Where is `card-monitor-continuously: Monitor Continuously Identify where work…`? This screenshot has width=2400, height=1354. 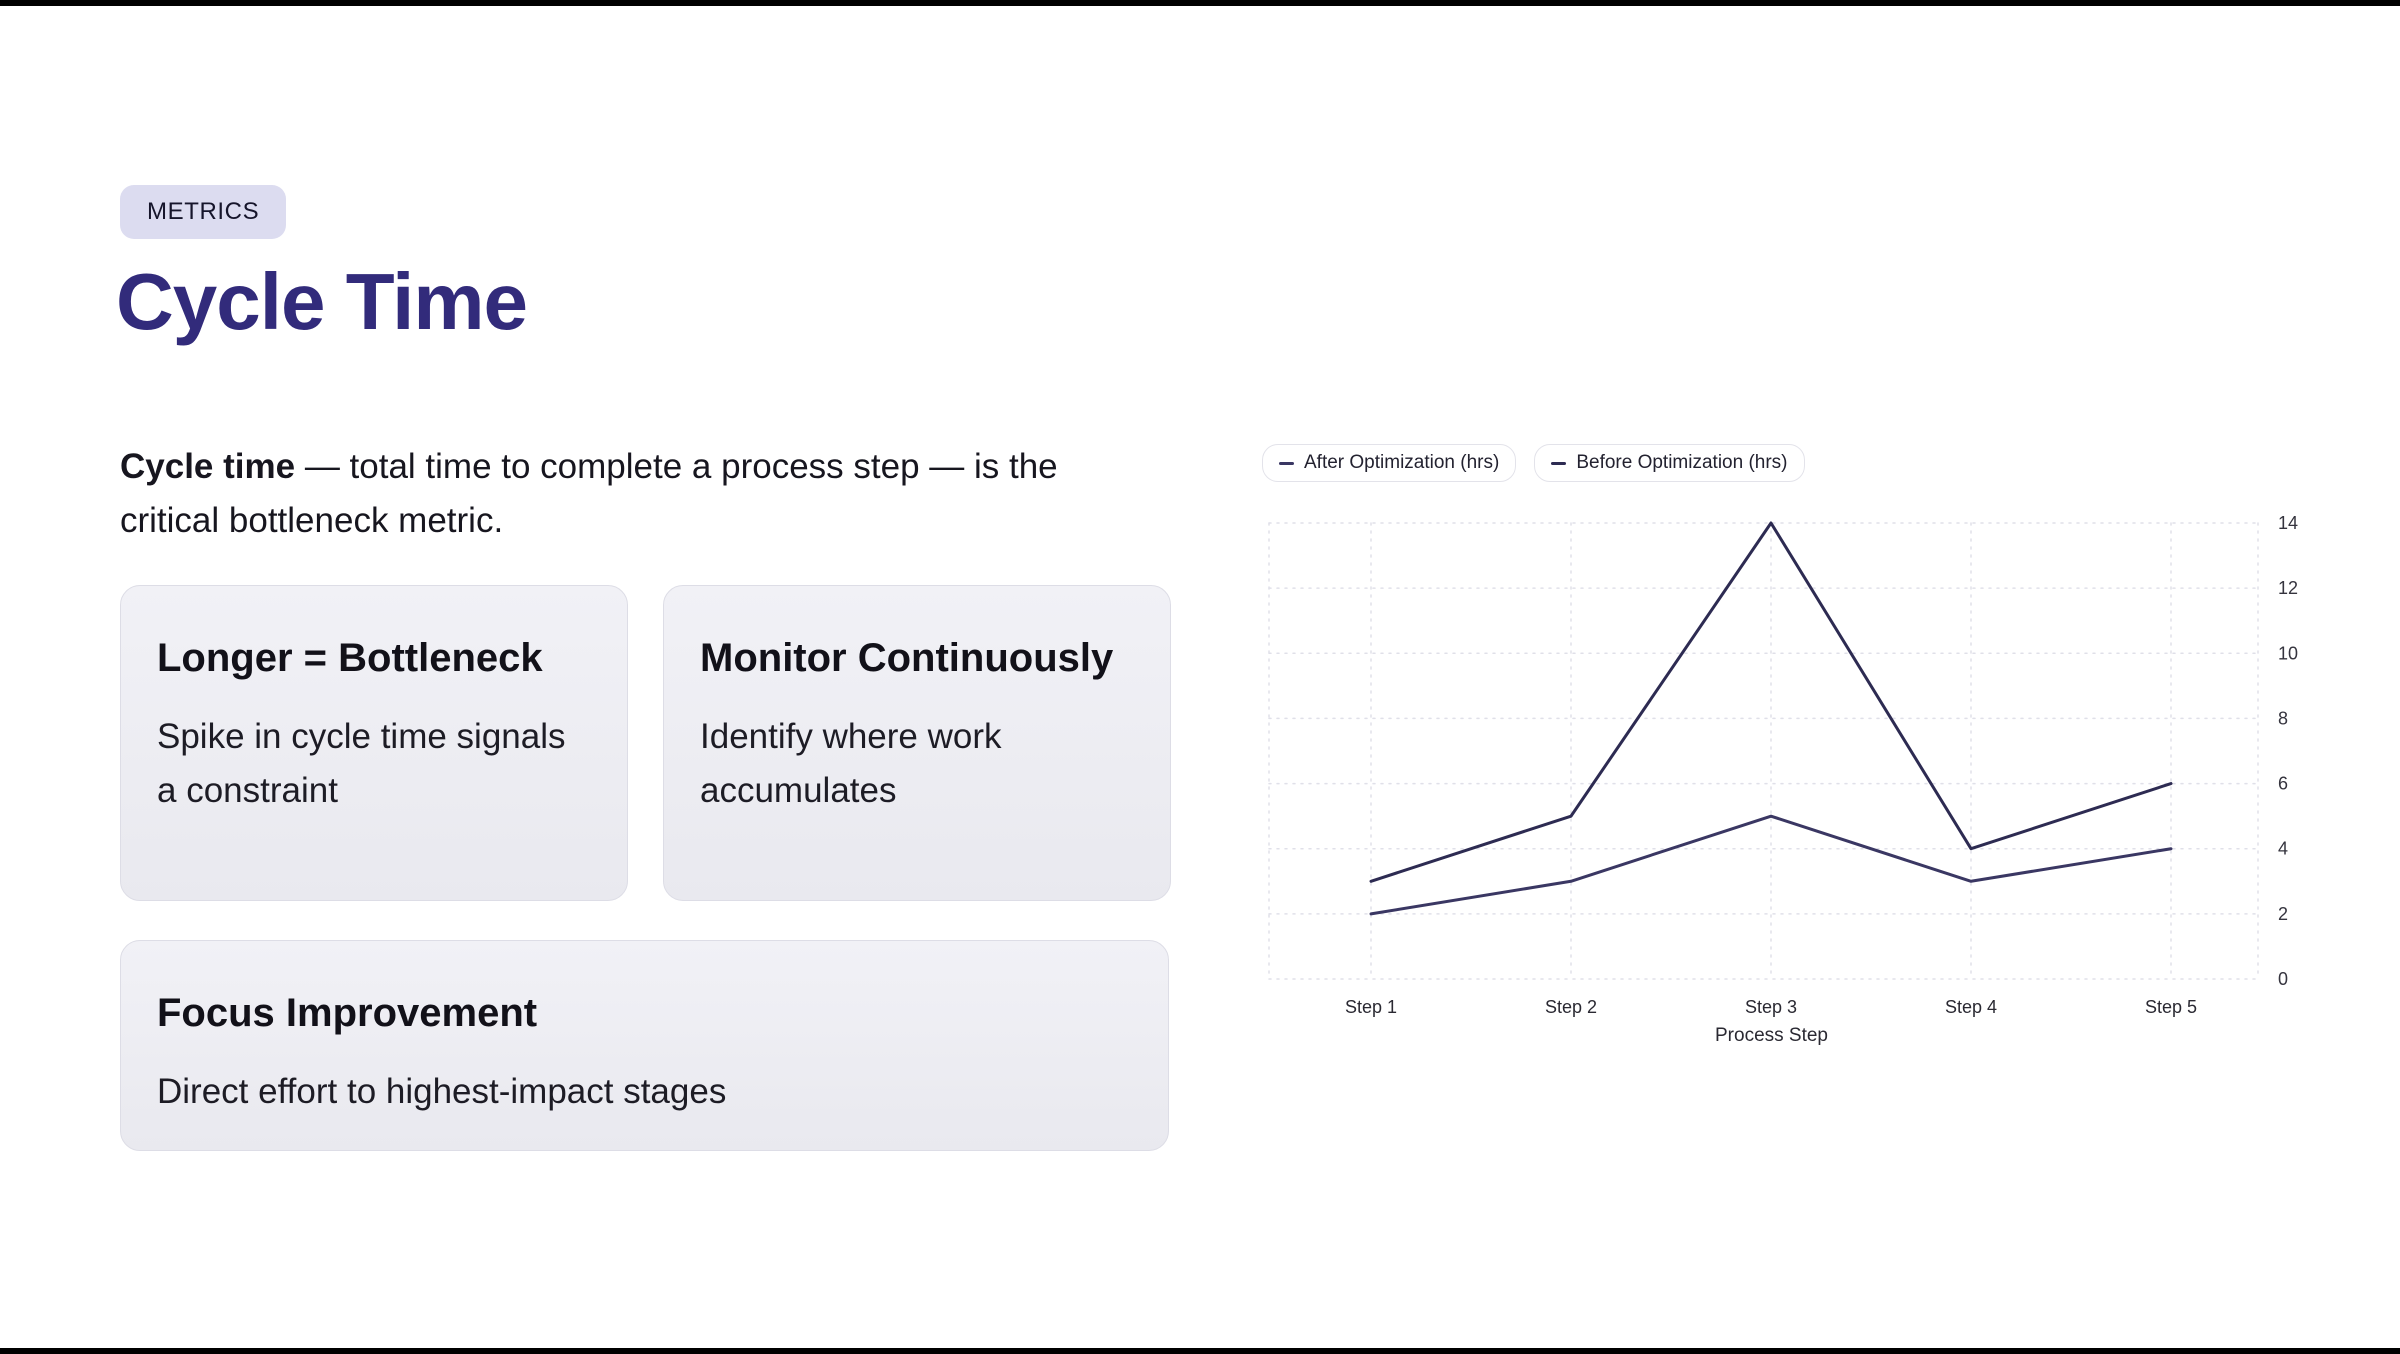
card-monitor-continuously: Monitor Continuously Identify where work… is located at coordinates (917, 743).